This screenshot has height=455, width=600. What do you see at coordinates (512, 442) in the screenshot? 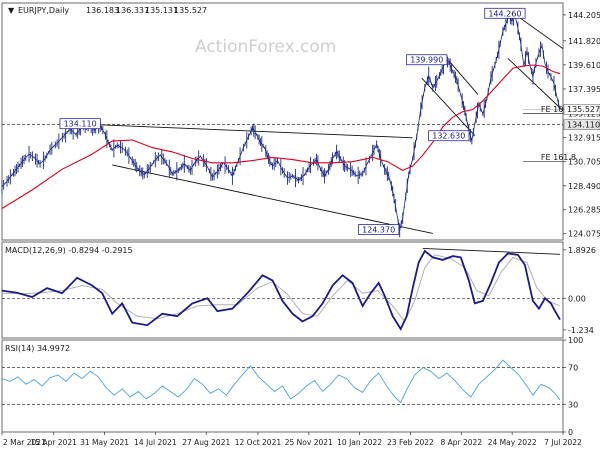
I see `x-tick-label: 24 May 2022` at bounding box center [512, 442].